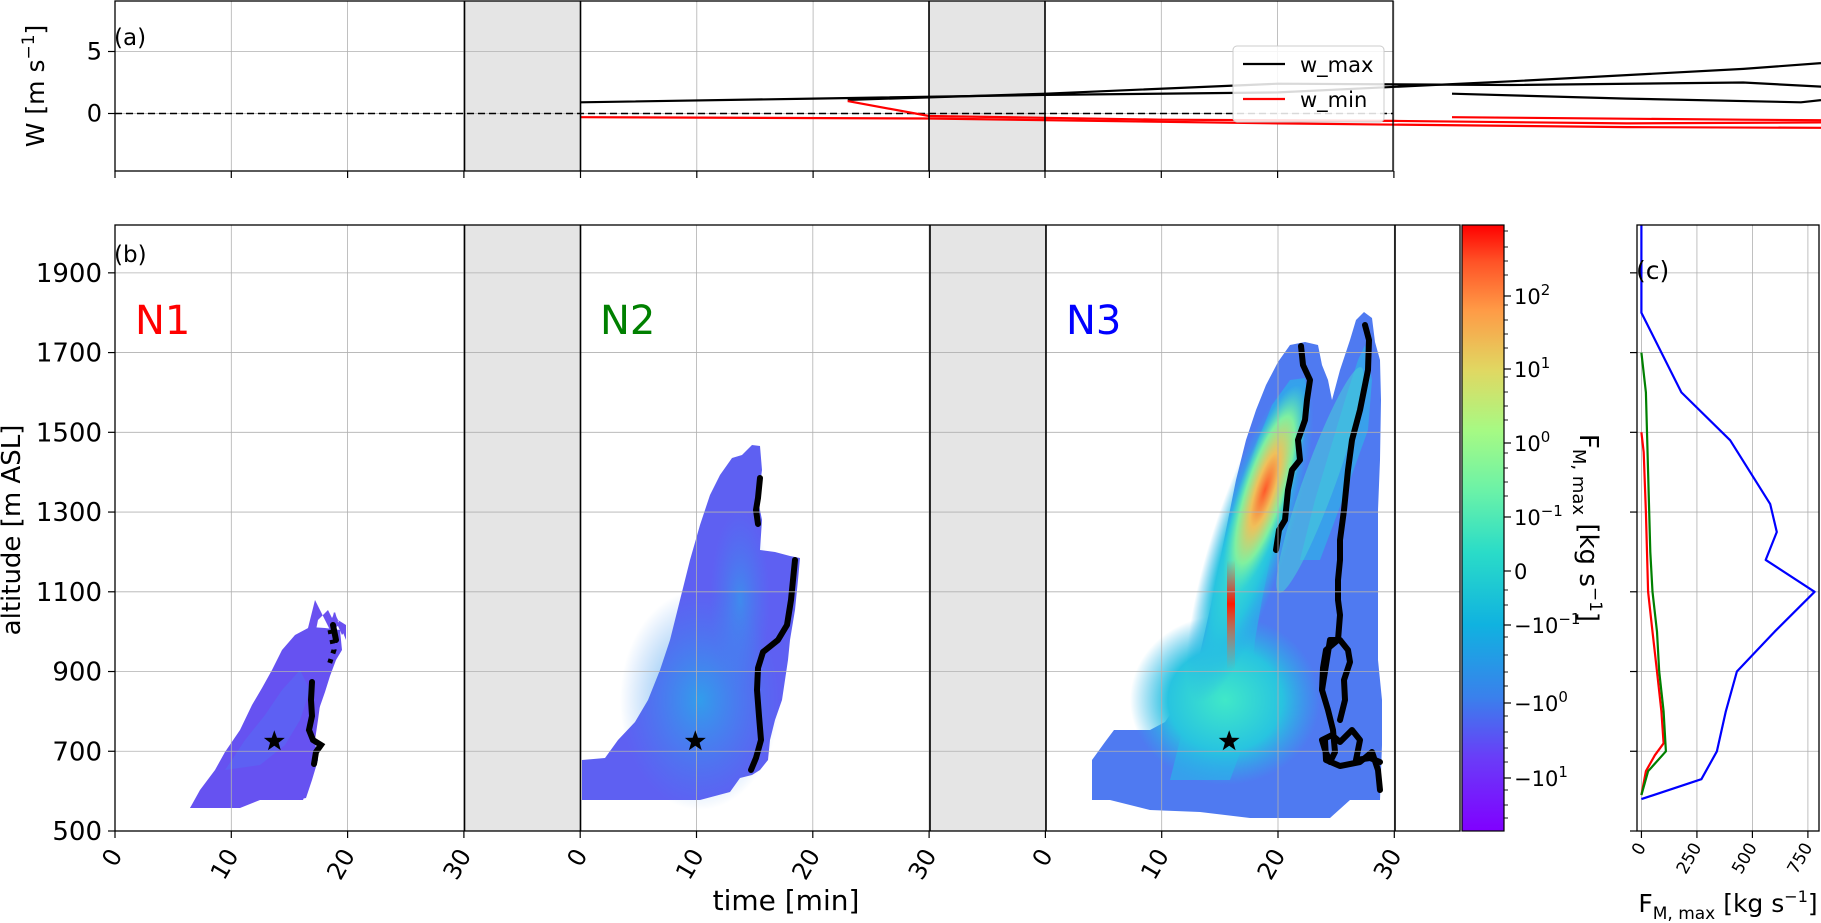 Image resolution: width=1821 pixels, height=923 pixels. Describe the element at coordinates (1333, 100) in the screenshot. I see `legend-wmin-label: w_min` at that location.